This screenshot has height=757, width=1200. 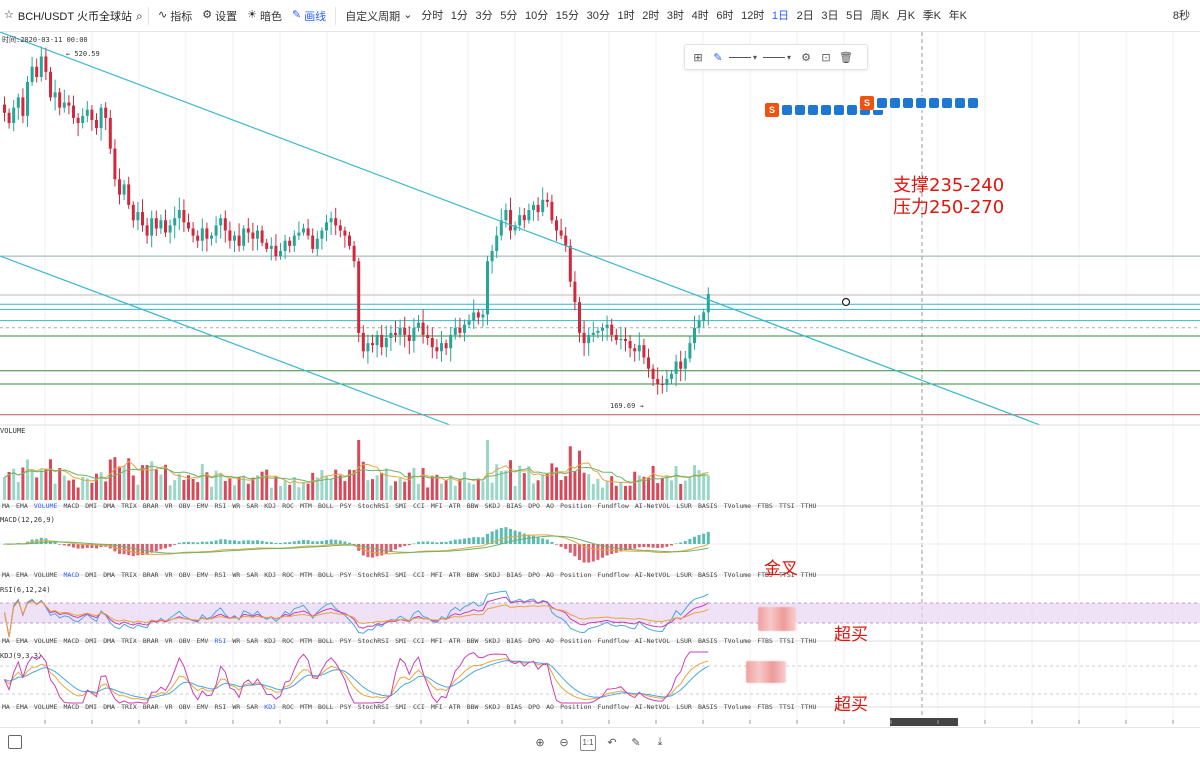 What do you see at coordinates (129, 707) in the screenshot?
I see `indicator-tab: TRIX` at bounding box center [129, 707].